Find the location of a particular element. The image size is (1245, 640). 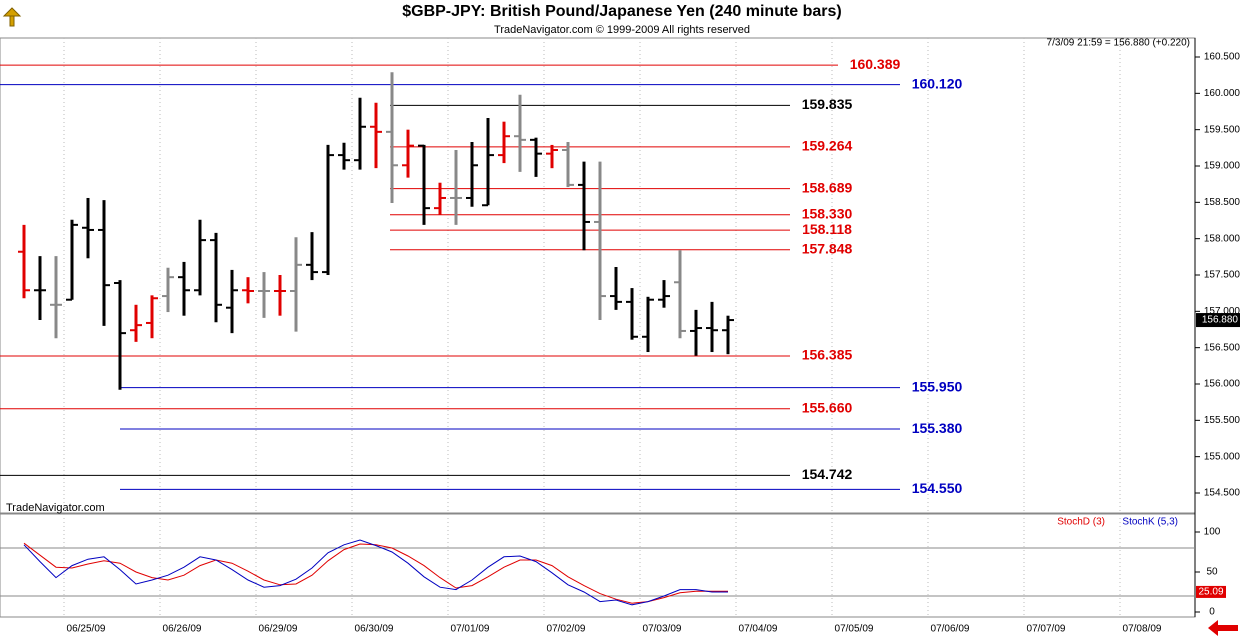

x-tick-label: 07/07/09 is located at coordinates (1046, 629).